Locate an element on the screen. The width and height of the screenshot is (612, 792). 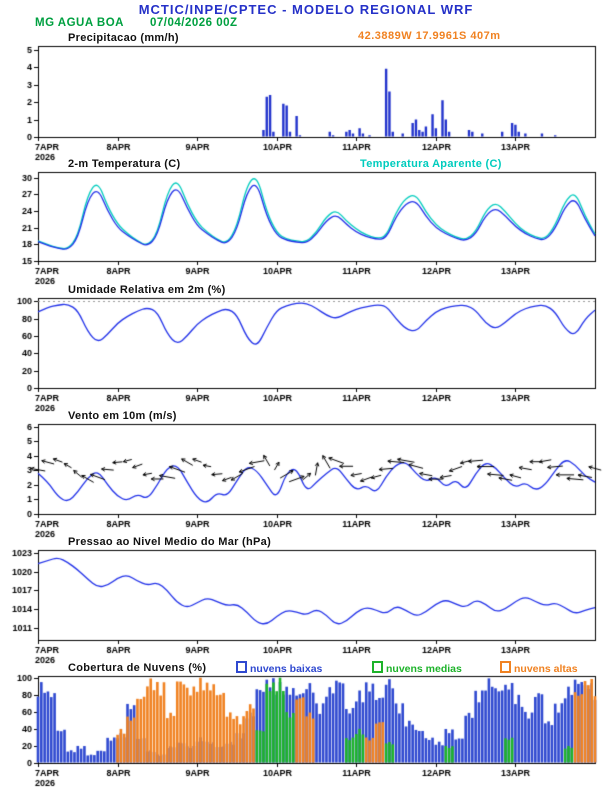
low-clouds-swatch-icon is located at coordinates (241, 667).